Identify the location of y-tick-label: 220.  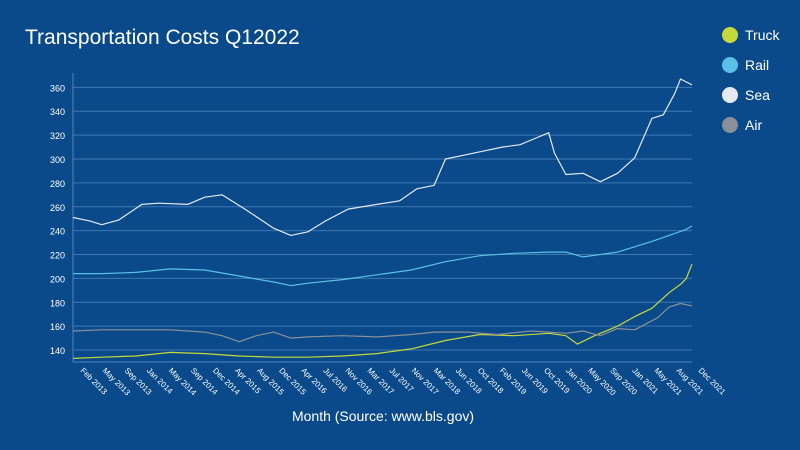
(57, 256).